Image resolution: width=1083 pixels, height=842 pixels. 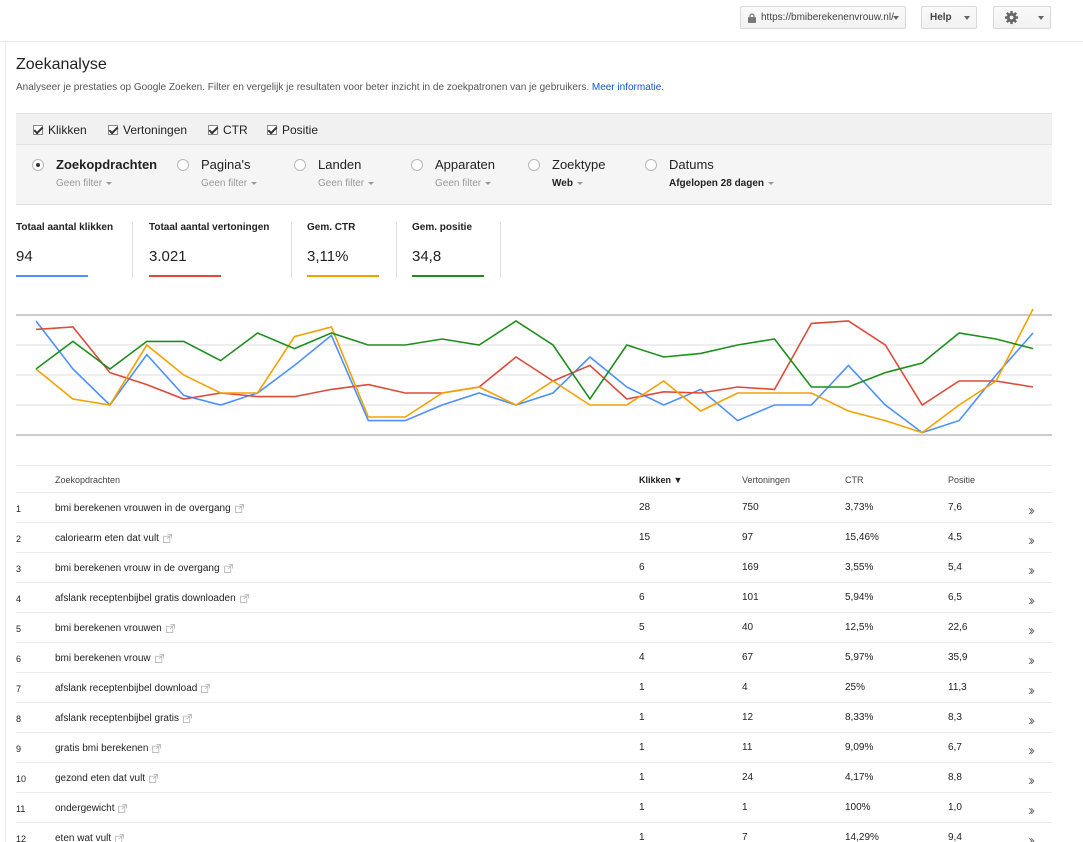 I want to click on settings-button, so click(x=1022, y=17).